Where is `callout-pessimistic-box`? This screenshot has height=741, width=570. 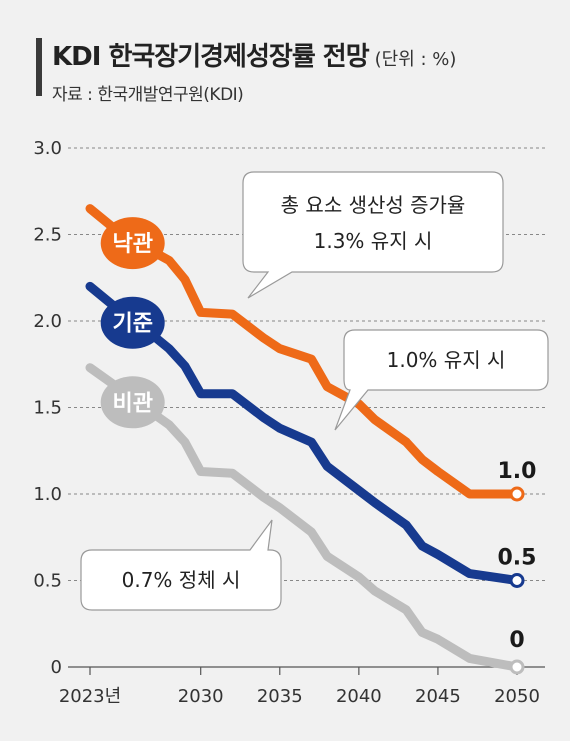 callout-pessimistic-box is located at coordinates (181, 565).